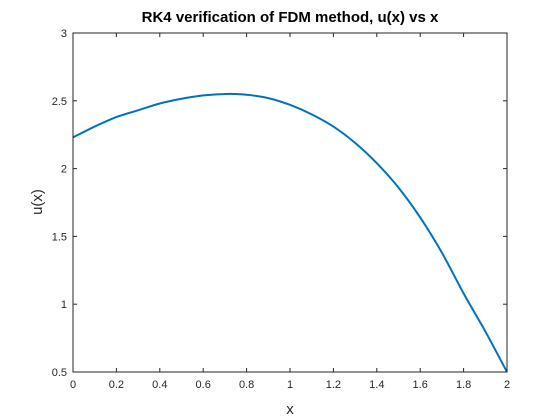 Image resolution: width=560 pixels, height=420 pixels. Describe the element at coordinates (290, 385) in the screenshot. I see `x-tick-label: 1` at that location.